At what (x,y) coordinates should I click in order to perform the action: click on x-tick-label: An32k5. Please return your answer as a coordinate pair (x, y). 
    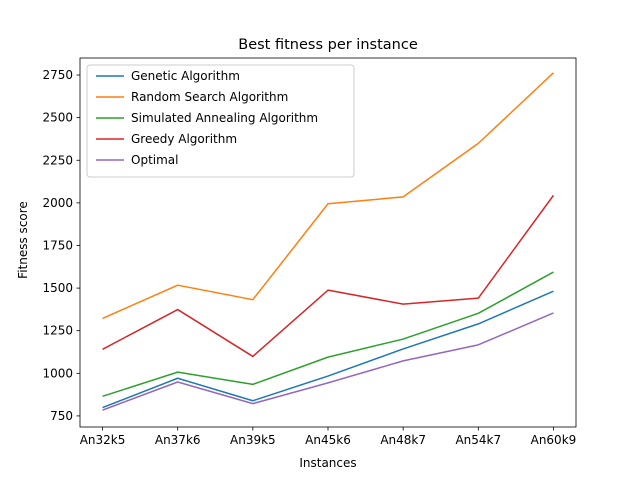
    Looking at the image, I should click on (103, 440).